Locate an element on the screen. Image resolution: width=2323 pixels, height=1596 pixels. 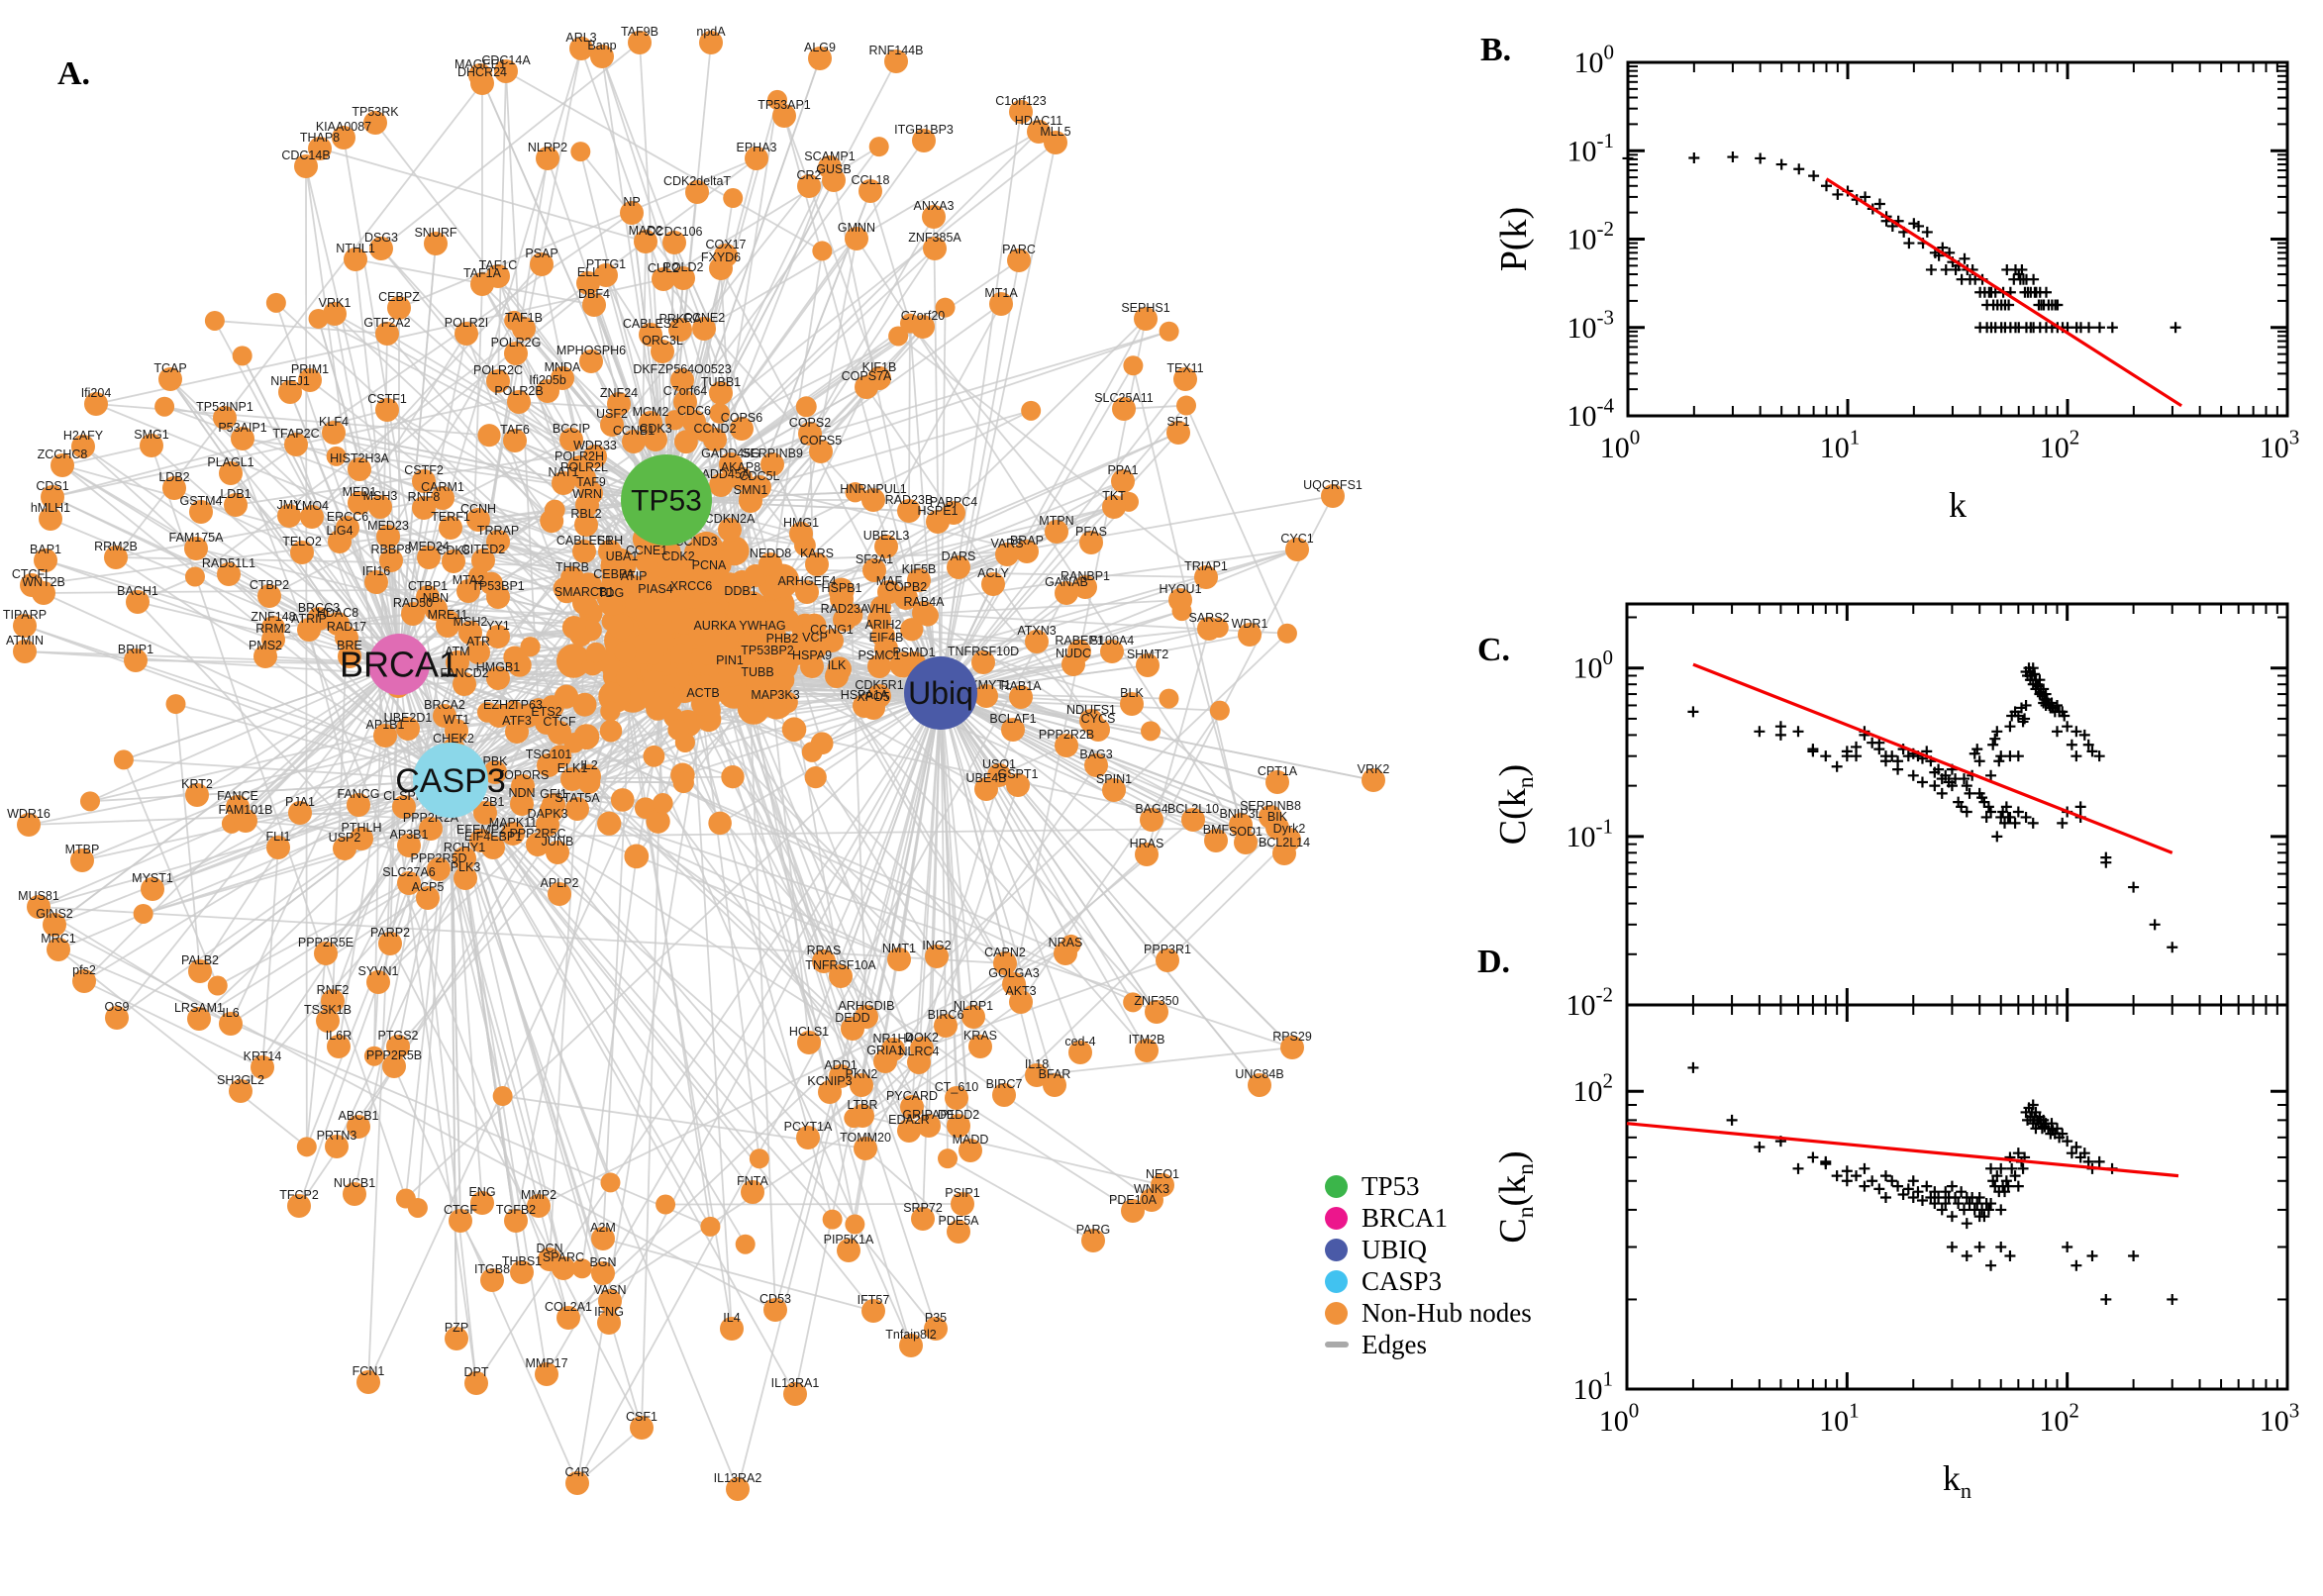
panel-b-label: B. is located at coordinates (1496, 50).